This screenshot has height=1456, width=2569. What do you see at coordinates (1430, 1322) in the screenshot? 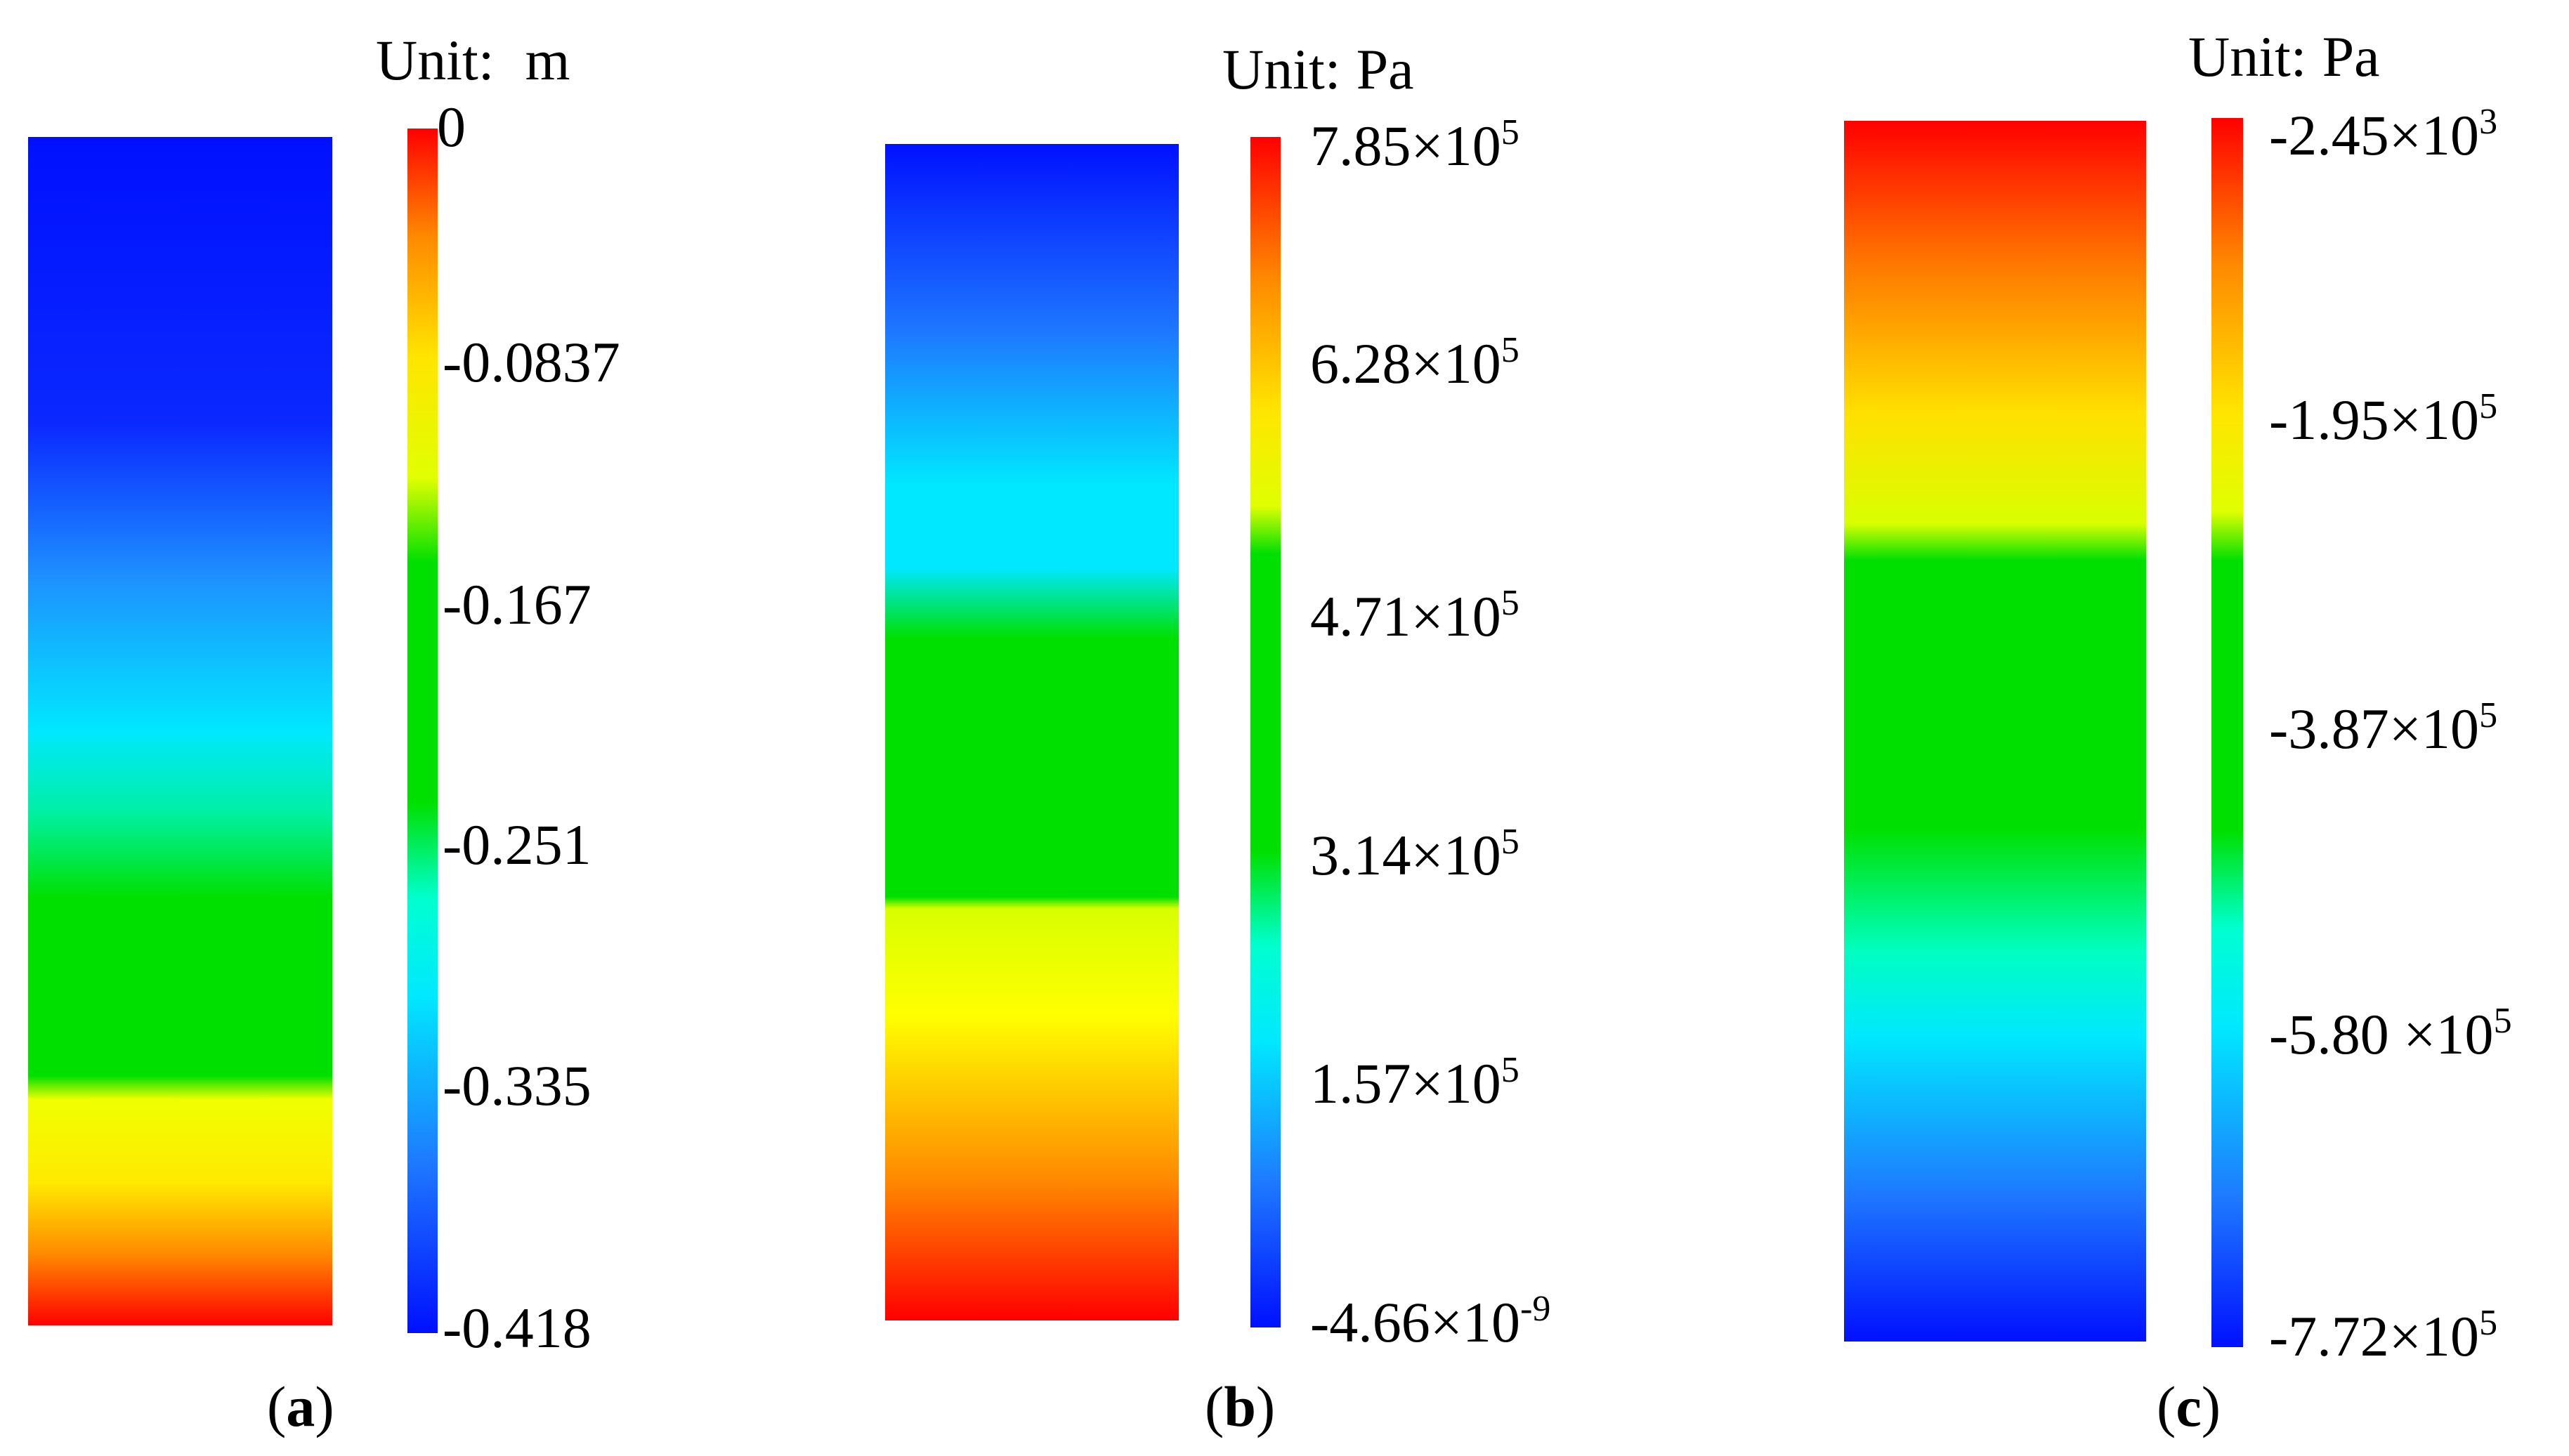
I see `colorbar-tick-label: -4.66×10⁻⁹` at bounding box center [1430, 1322].